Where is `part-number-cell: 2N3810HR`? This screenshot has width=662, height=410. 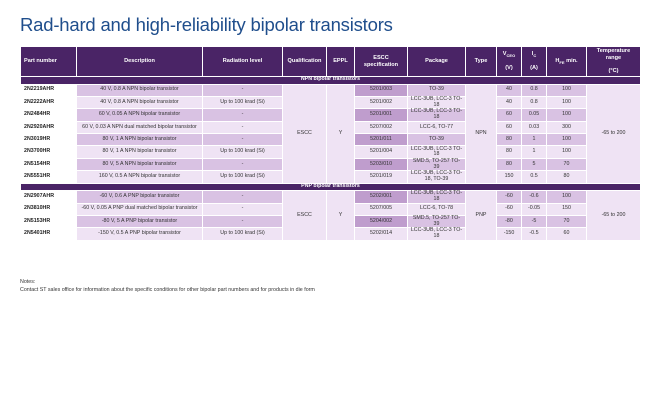 part-number-cell: 2N3810HR is located at coordinates (48, 209).